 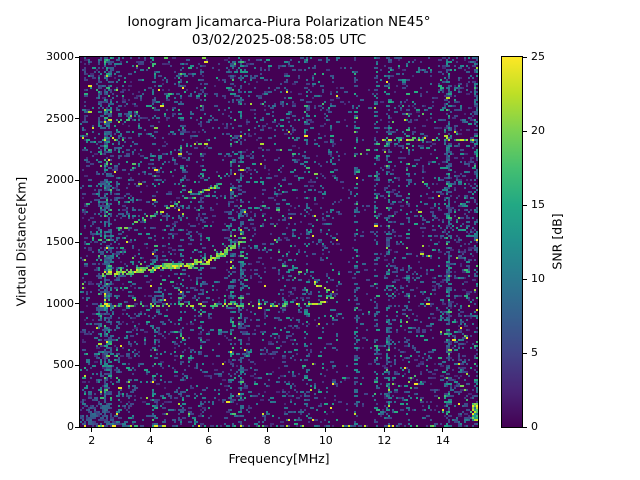 I want to click on colorbar-tick-label: 5, so click(x=534, y=352).